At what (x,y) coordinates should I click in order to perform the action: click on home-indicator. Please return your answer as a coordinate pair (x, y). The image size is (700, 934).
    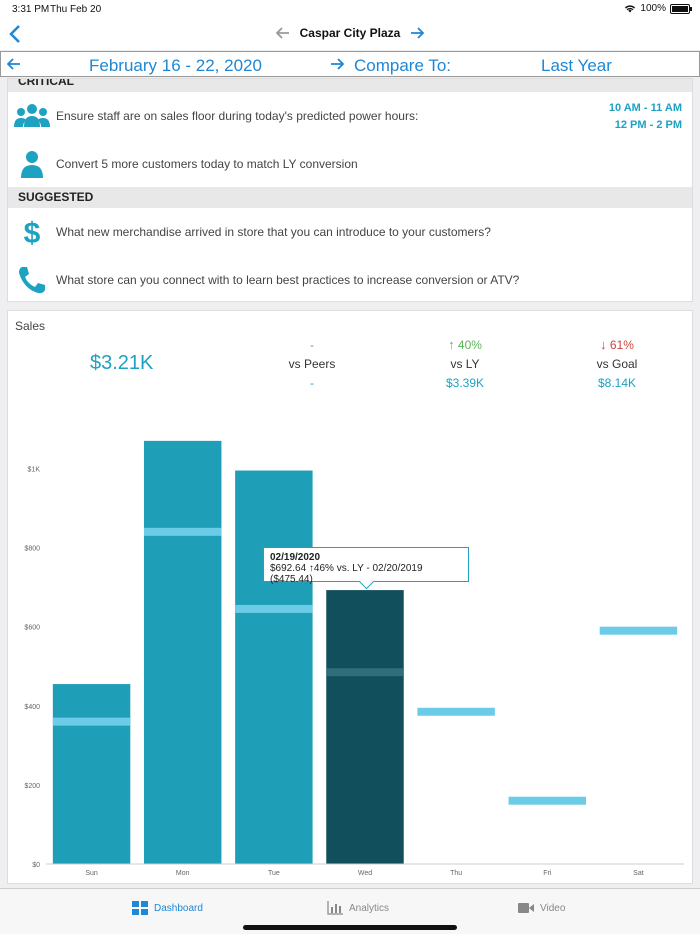
    Looking at the image, I should click on (350, 927).